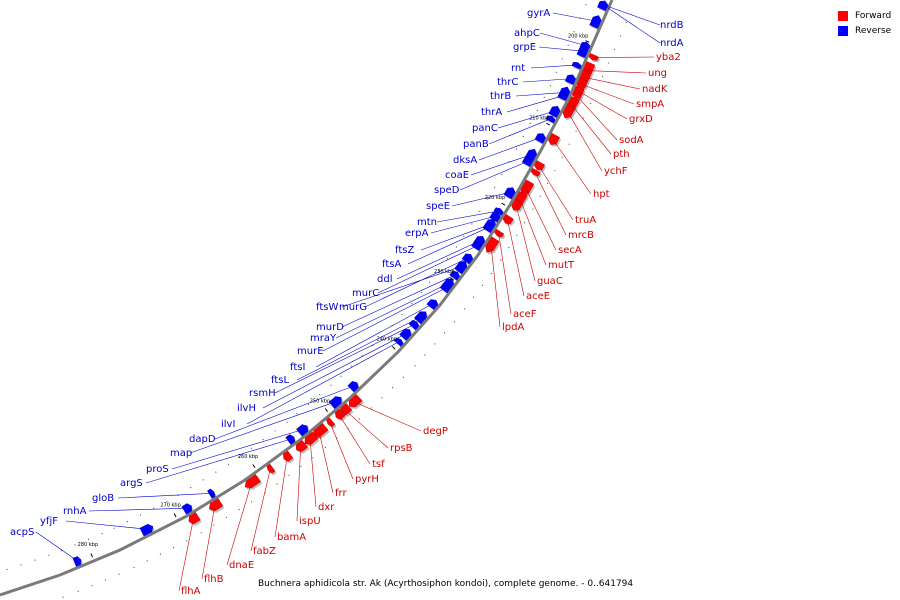 The image size is (900, 600). I want to click on gene-label-frr: frr, so click(341, 493).